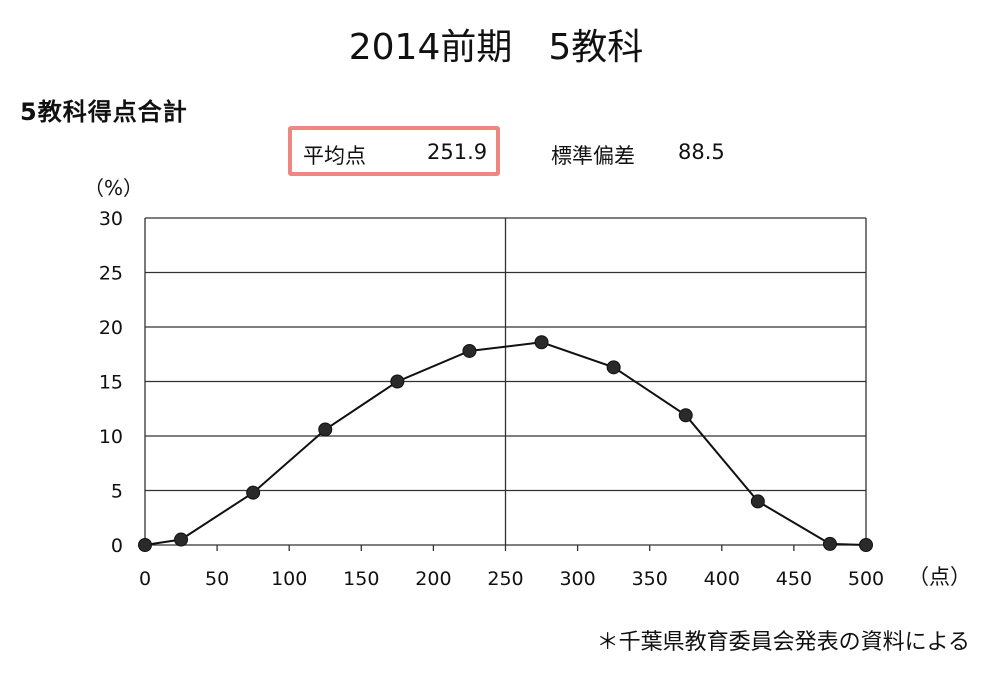 Image resolution: width=992 pixels, height=687 pixels. Describe the element at coordinates (722, 579) in the screenshot. I see `x-tick-label: 400` at that location.